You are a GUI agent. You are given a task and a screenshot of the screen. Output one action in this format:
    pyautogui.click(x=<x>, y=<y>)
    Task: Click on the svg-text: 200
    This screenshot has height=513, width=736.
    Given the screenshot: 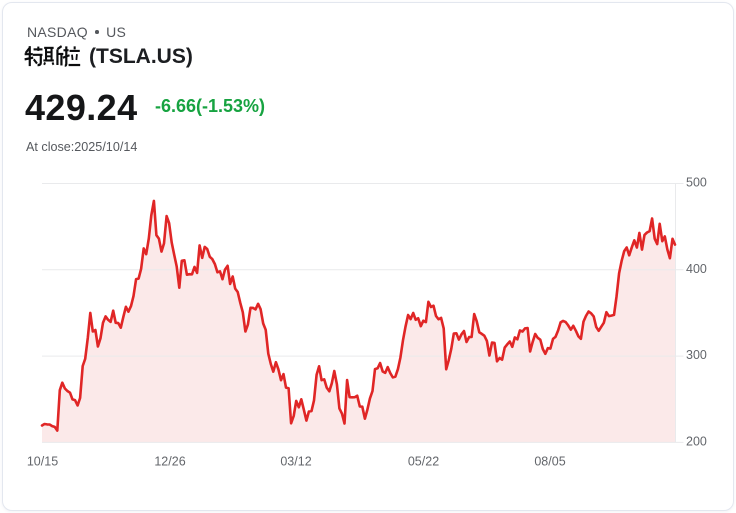 What is the action you would take?
    pyautogui.click(x=696, y=441)
    